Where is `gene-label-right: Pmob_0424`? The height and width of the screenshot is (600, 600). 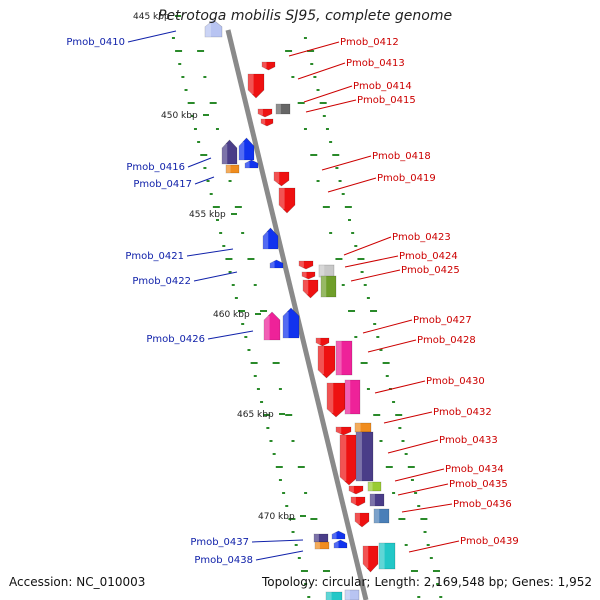 gene-label-right: Pmob_0424 is located at coordinates (428, 256).